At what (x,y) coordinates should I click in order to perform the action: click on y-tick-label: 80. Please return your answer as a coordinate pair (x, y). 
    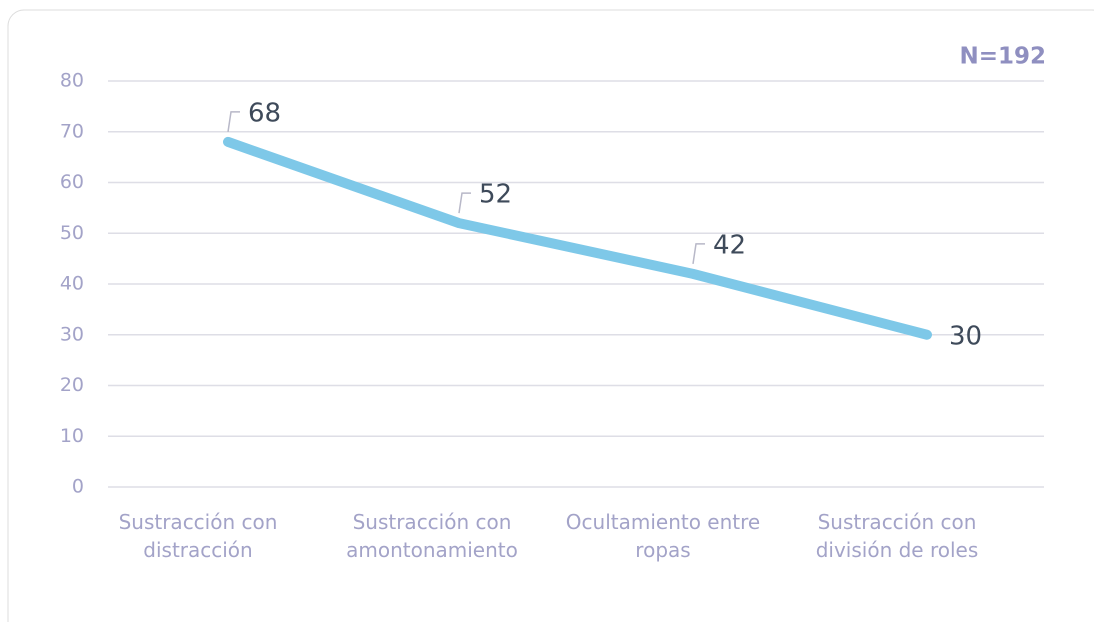
    Looking at the image, I should click on (72, 81).